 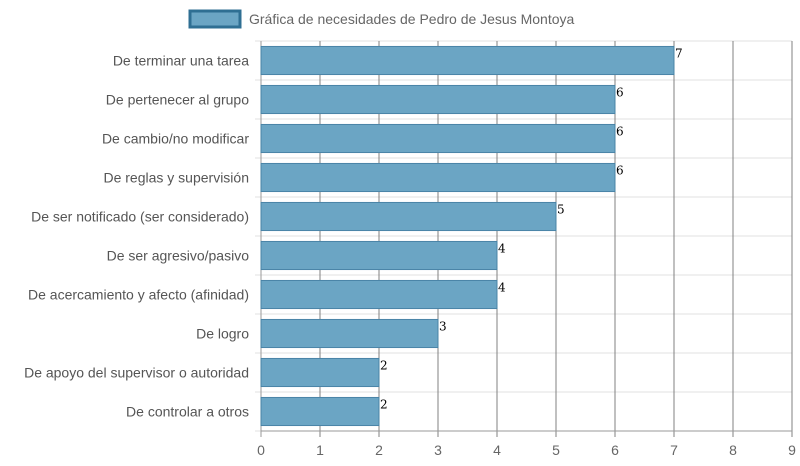 I want to click on legend-swatch, so click(x=215, y=19).